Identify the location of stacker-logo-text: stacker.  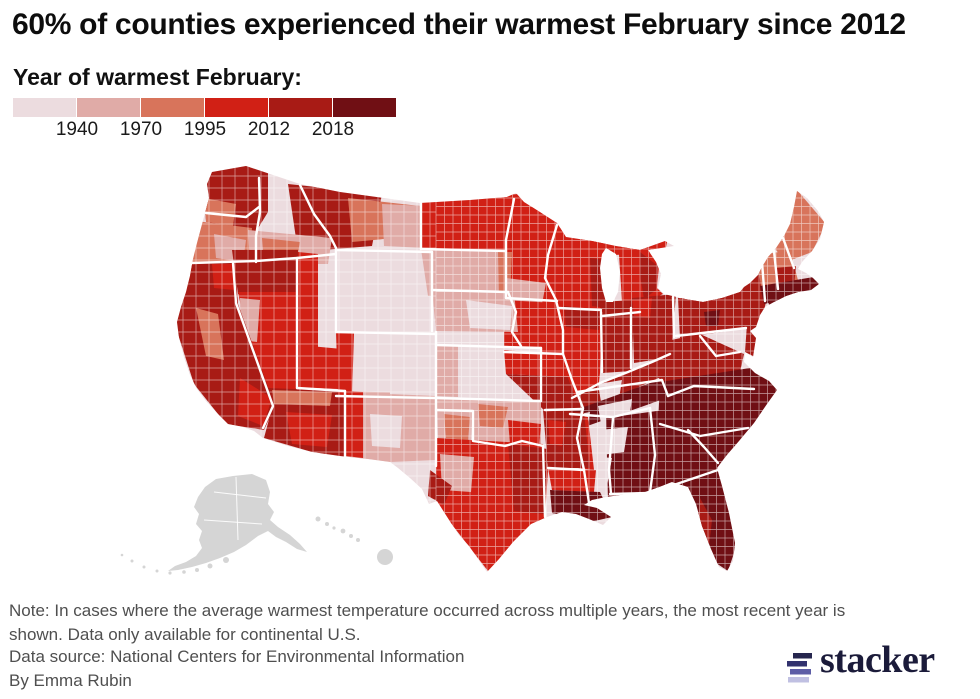
(877, 660).